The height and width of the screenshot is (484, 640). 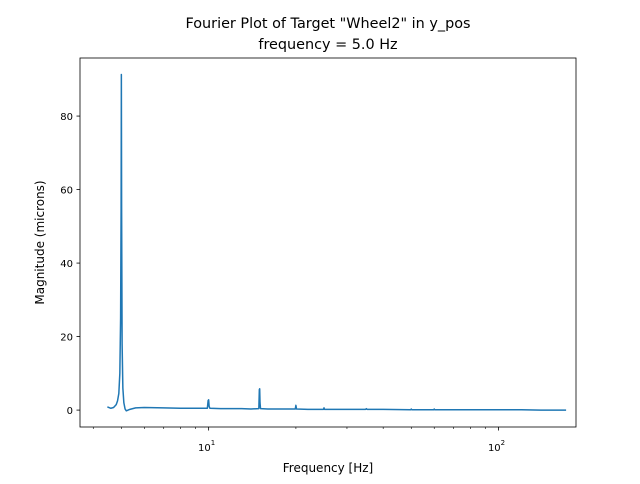 What do you see at coordinates (66, 338) in the screenshot?
I see `y-tick-label: 20` at bounding box center [66, 338].